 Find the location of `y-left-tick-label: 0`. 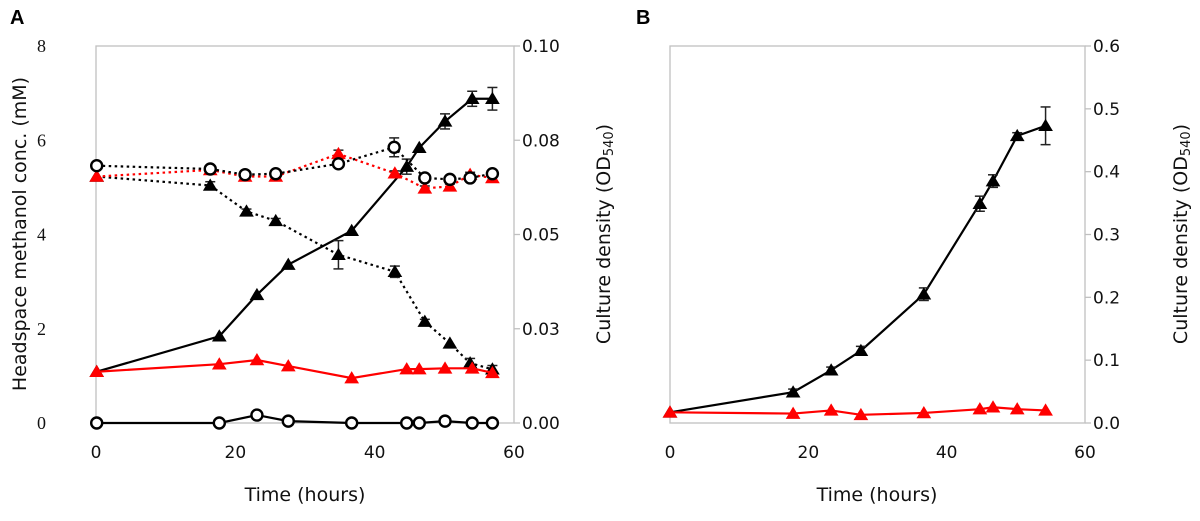

y-left-tick-label: 0 is located at coordinates (41, 423).